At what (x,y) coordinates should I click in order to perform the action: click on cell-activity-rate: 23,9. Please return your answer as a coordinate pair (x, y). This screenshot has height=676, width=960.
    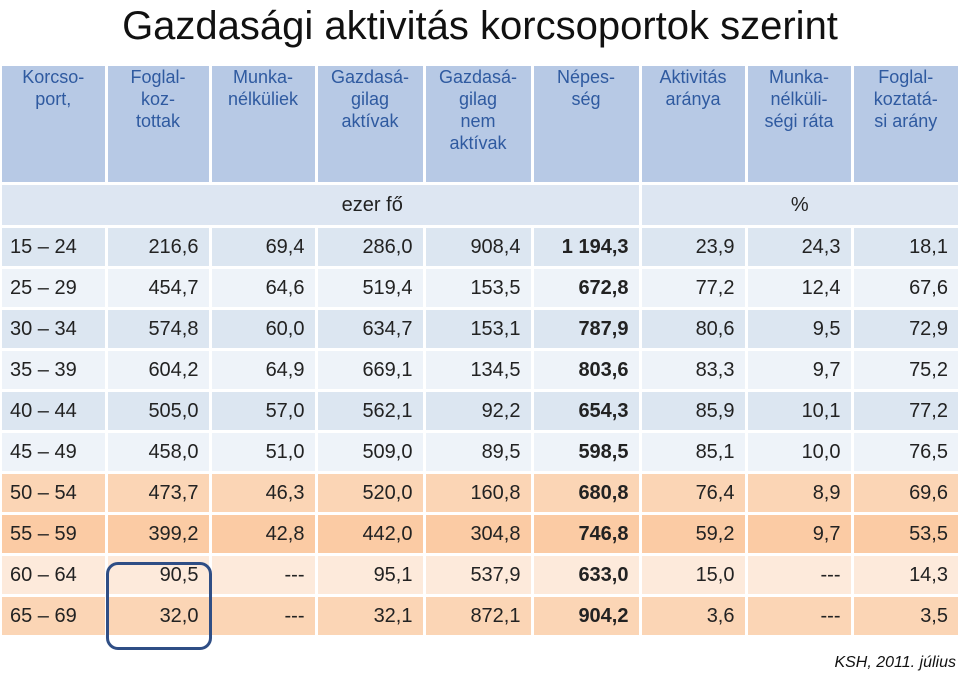
    Looking at the image, I should click on (694, 247).